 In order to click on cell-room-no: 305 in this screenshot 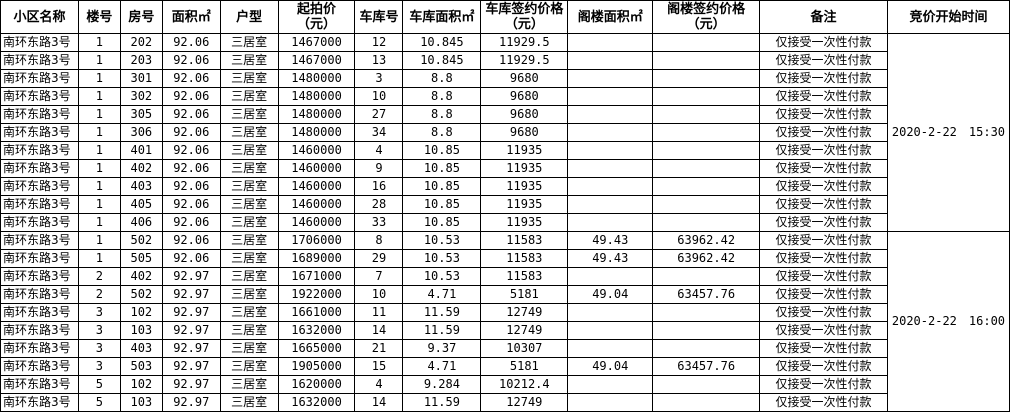, I will do `click(141, 114)`.